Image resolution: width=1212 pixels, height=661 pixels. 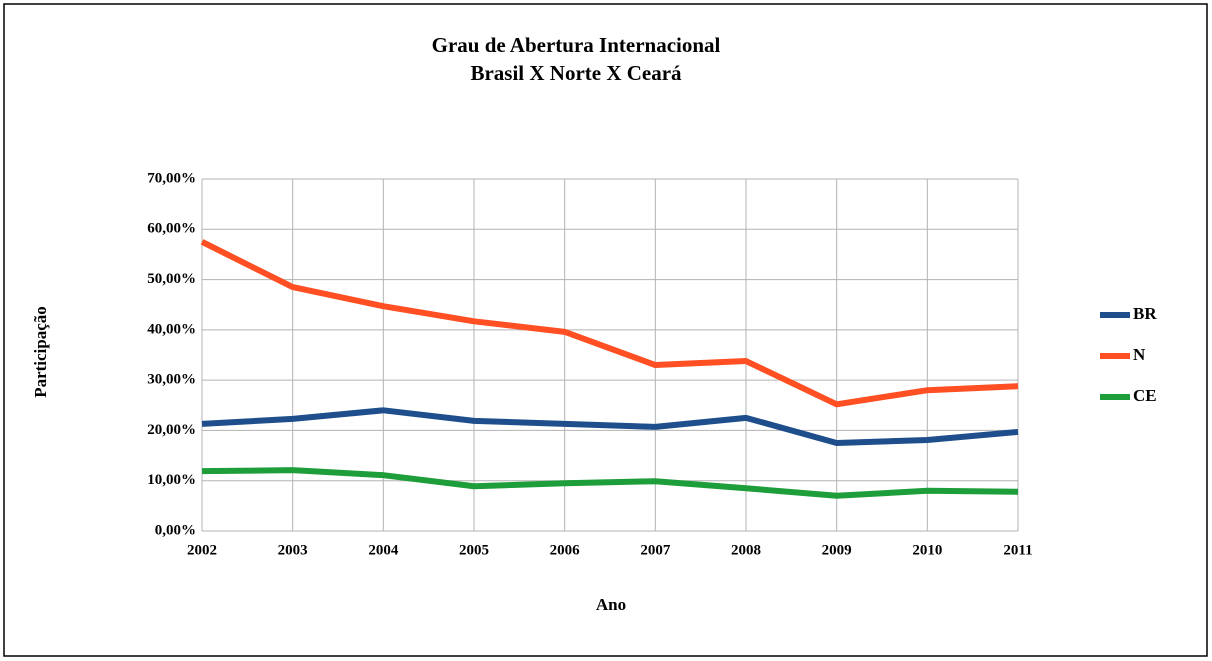 I want to click on x-tick-label: 2007, so click(x=655, y=550).